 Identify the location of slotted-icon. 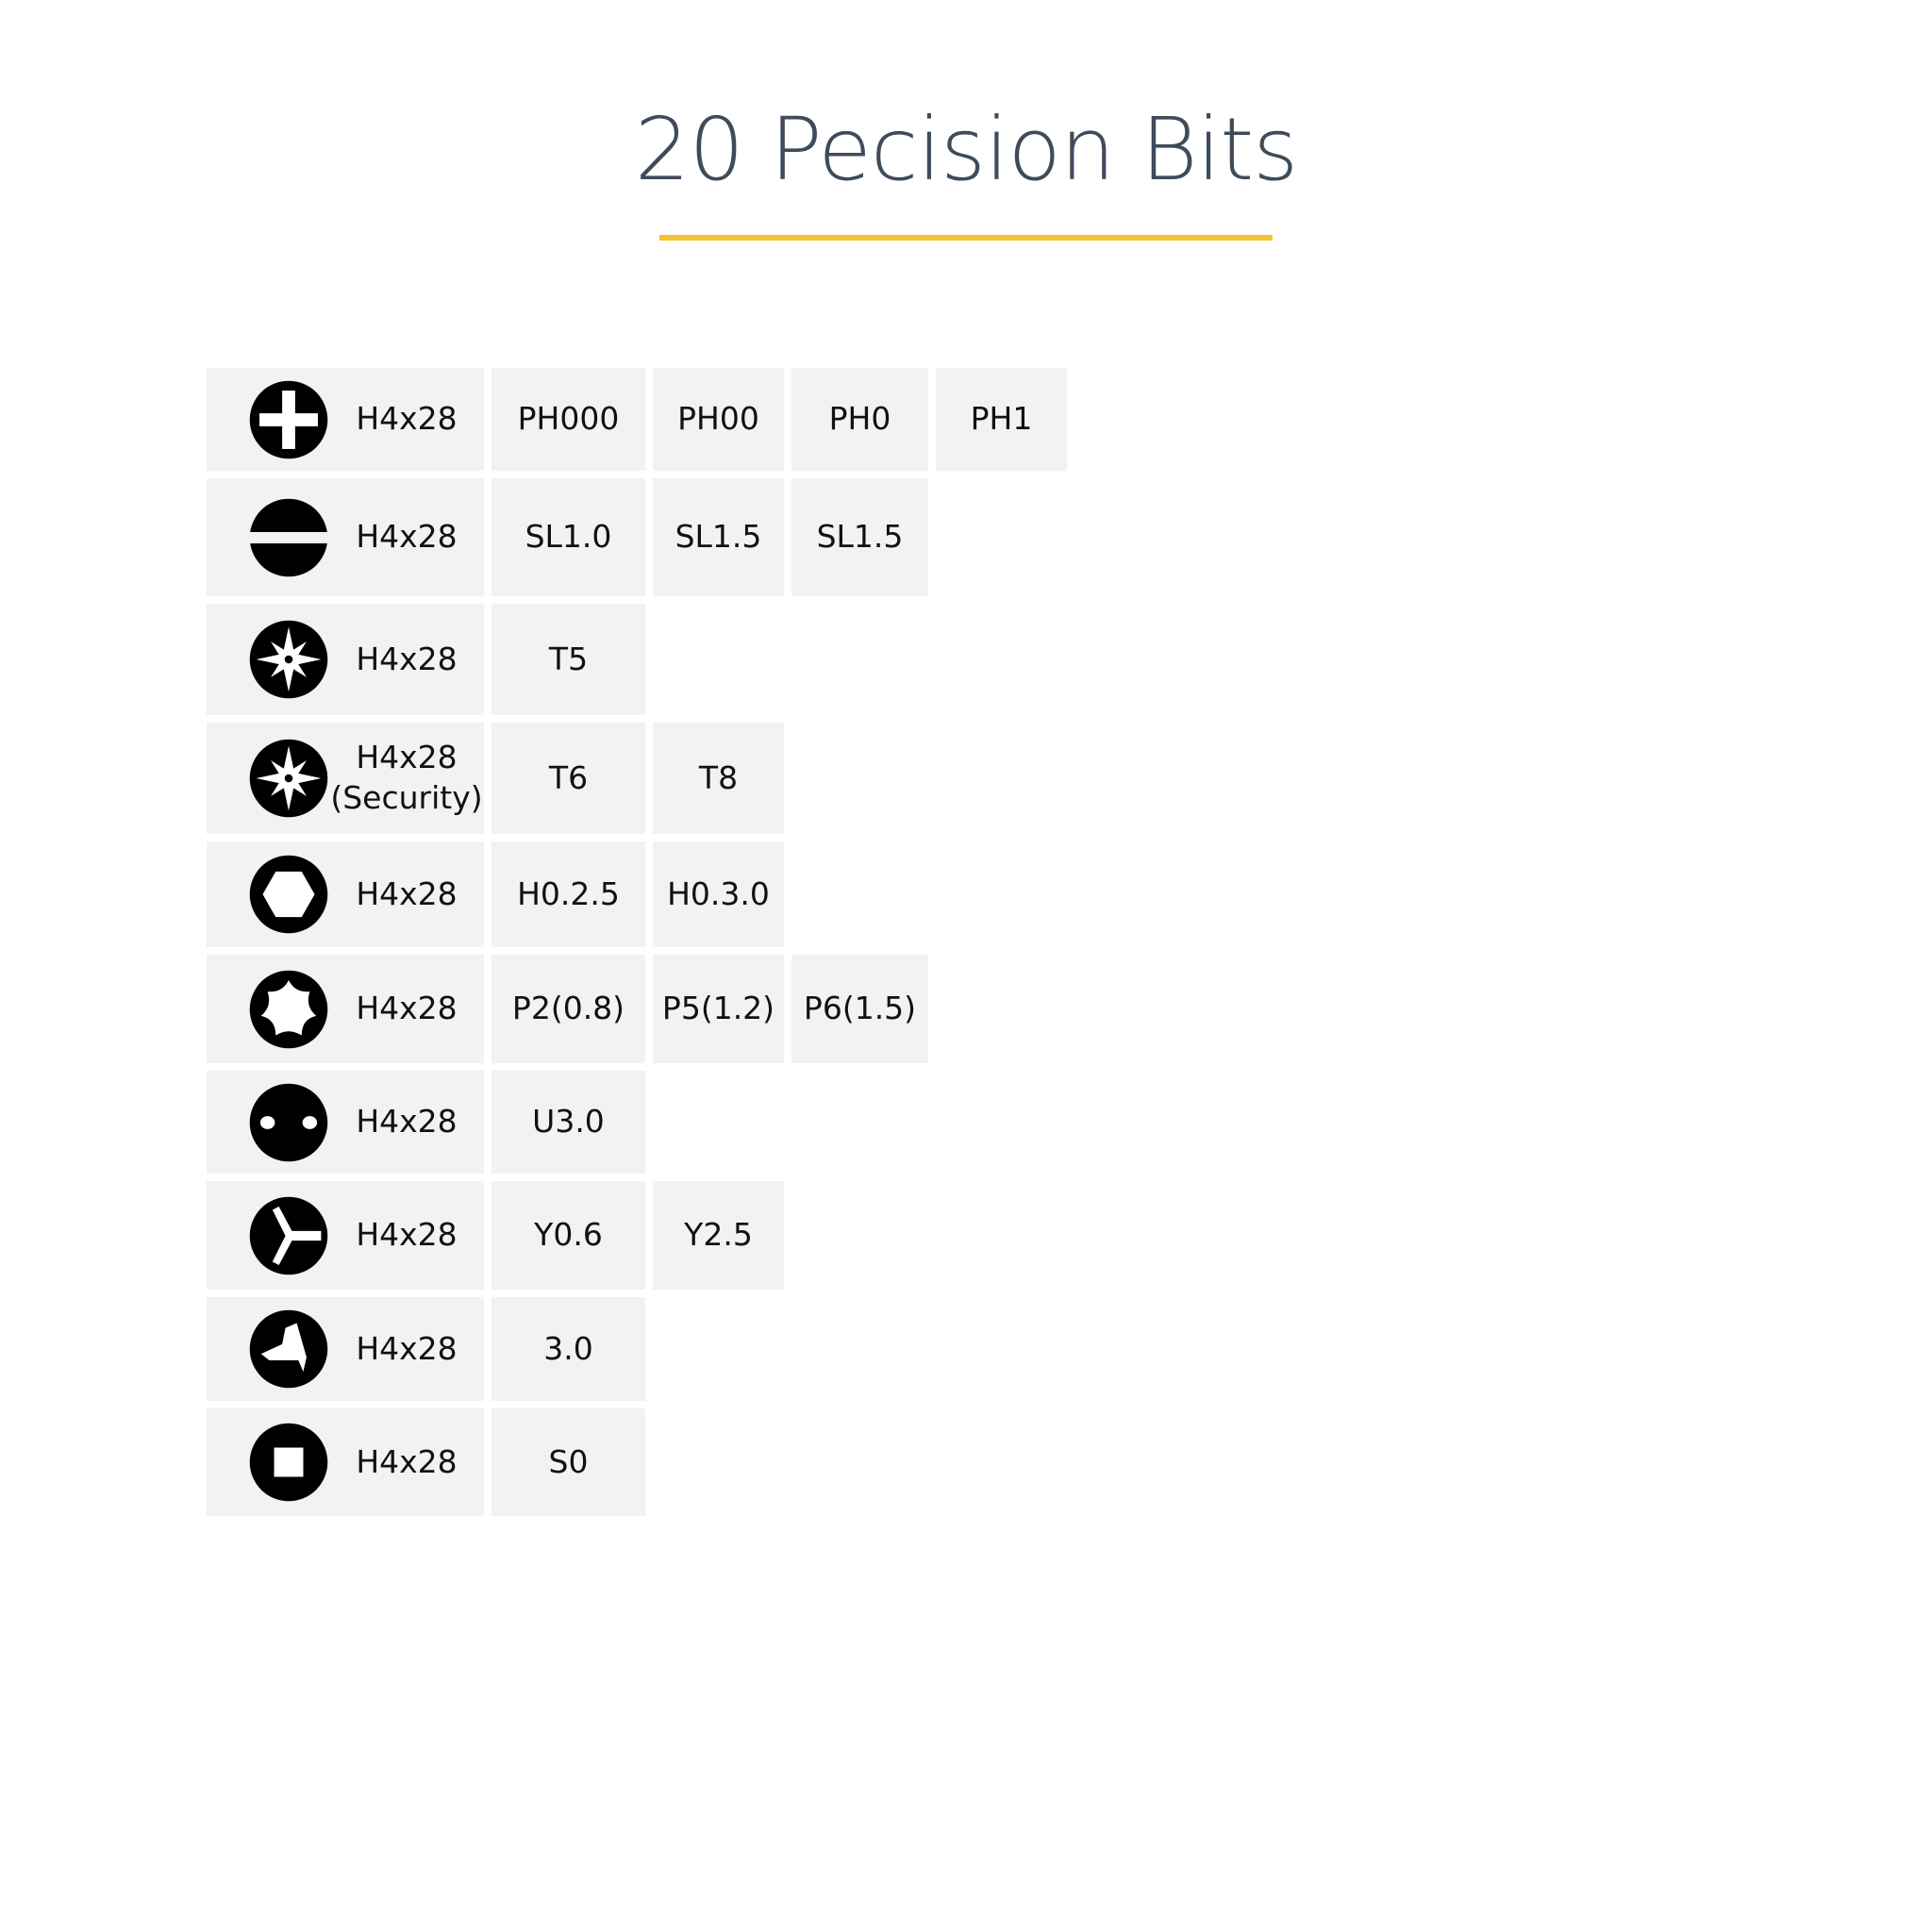
(288, 537).